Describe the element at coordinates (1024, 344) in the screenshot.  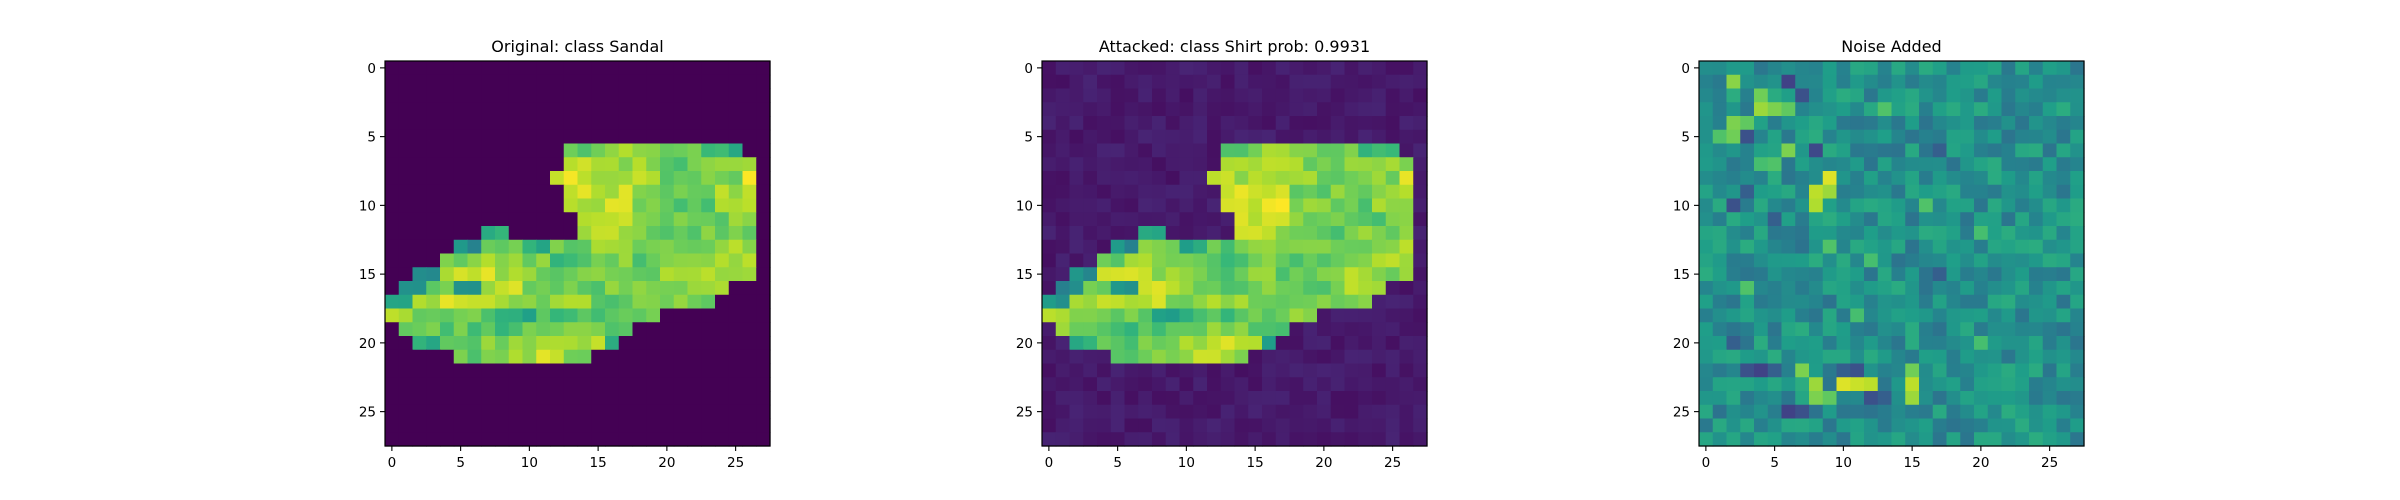
I see `y-tick-label: 20` at that location.